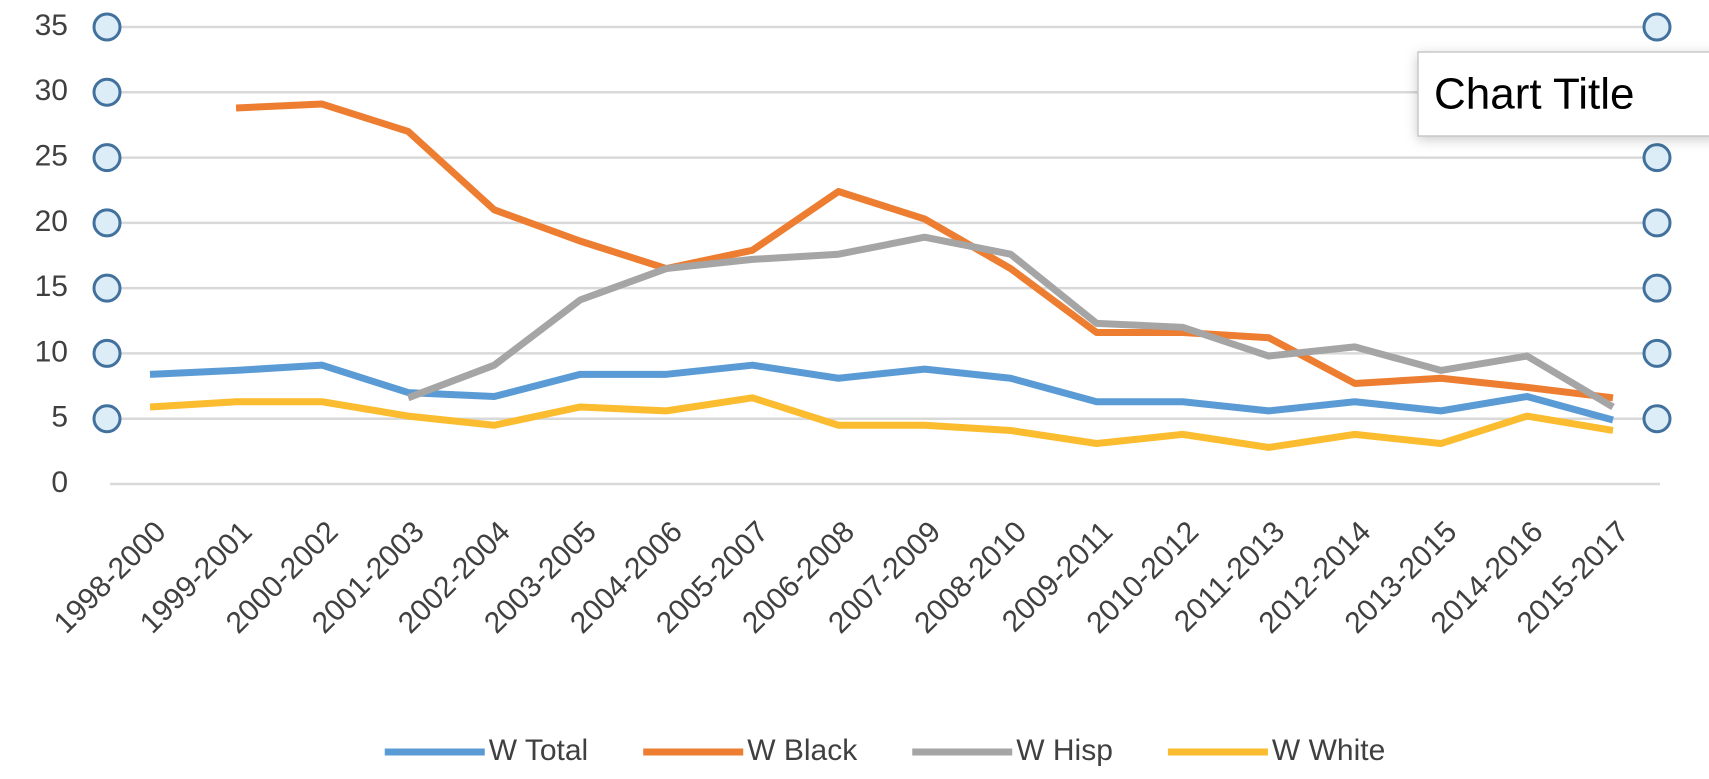 The height and width of the screenshot is (779, 1709). Describe the element at coordinates (538, 750) in the screenshot. I see `legend-label: W Total` at that location.